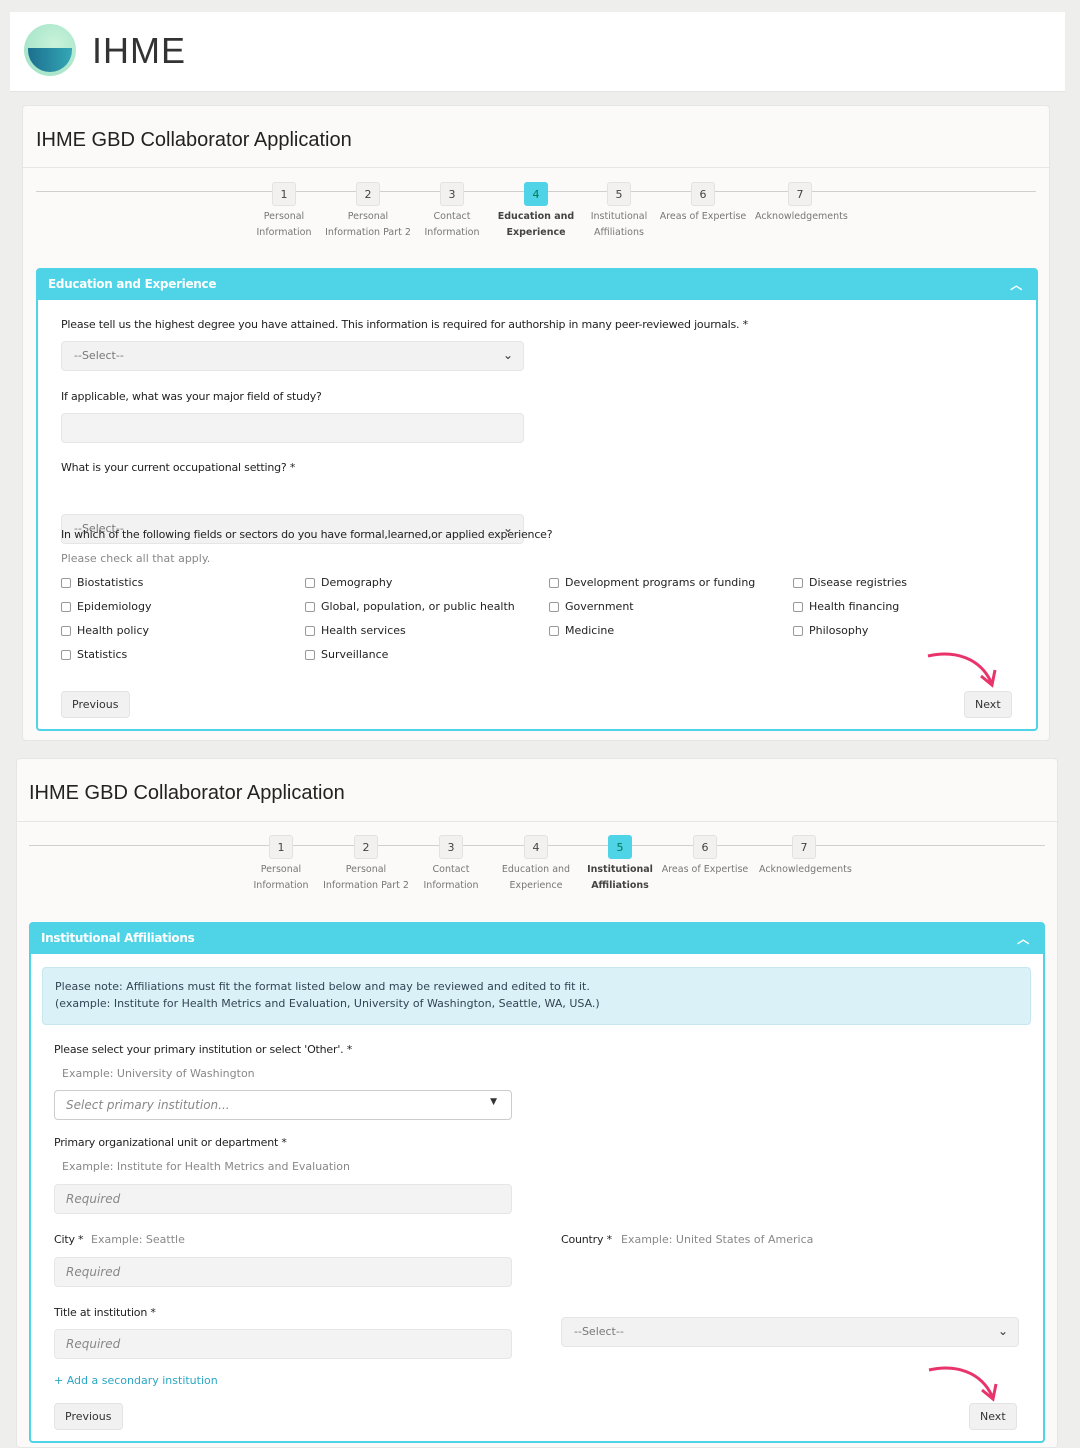 The width and height of the screenshot is (1080, 1448). I want to click on caret-down-icon: ▼, so click(493, 1102).